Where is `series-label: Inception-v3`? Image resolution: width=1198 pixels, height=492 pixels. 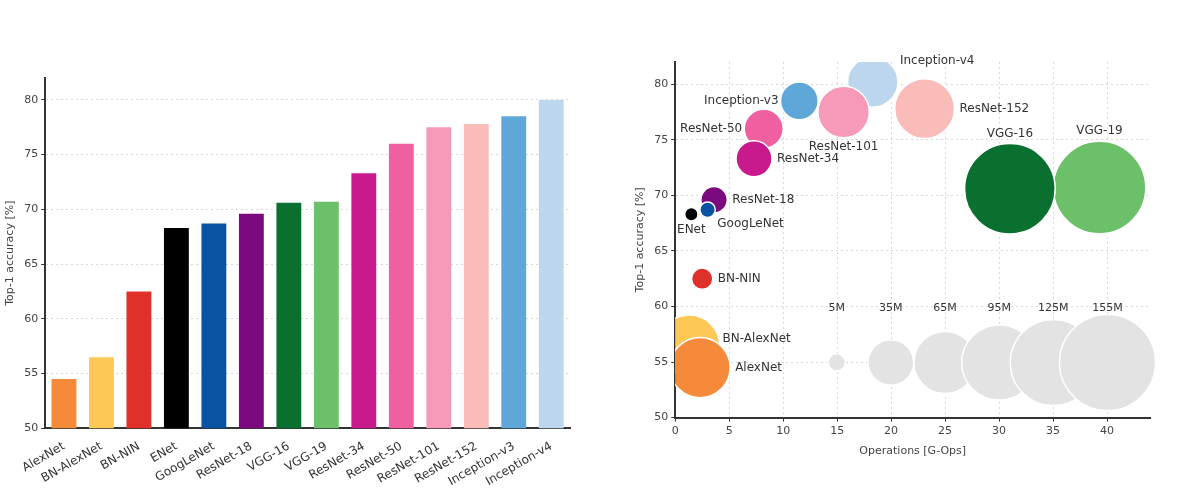 series-label: Inception-v3 is located at coordinates (741, 100).